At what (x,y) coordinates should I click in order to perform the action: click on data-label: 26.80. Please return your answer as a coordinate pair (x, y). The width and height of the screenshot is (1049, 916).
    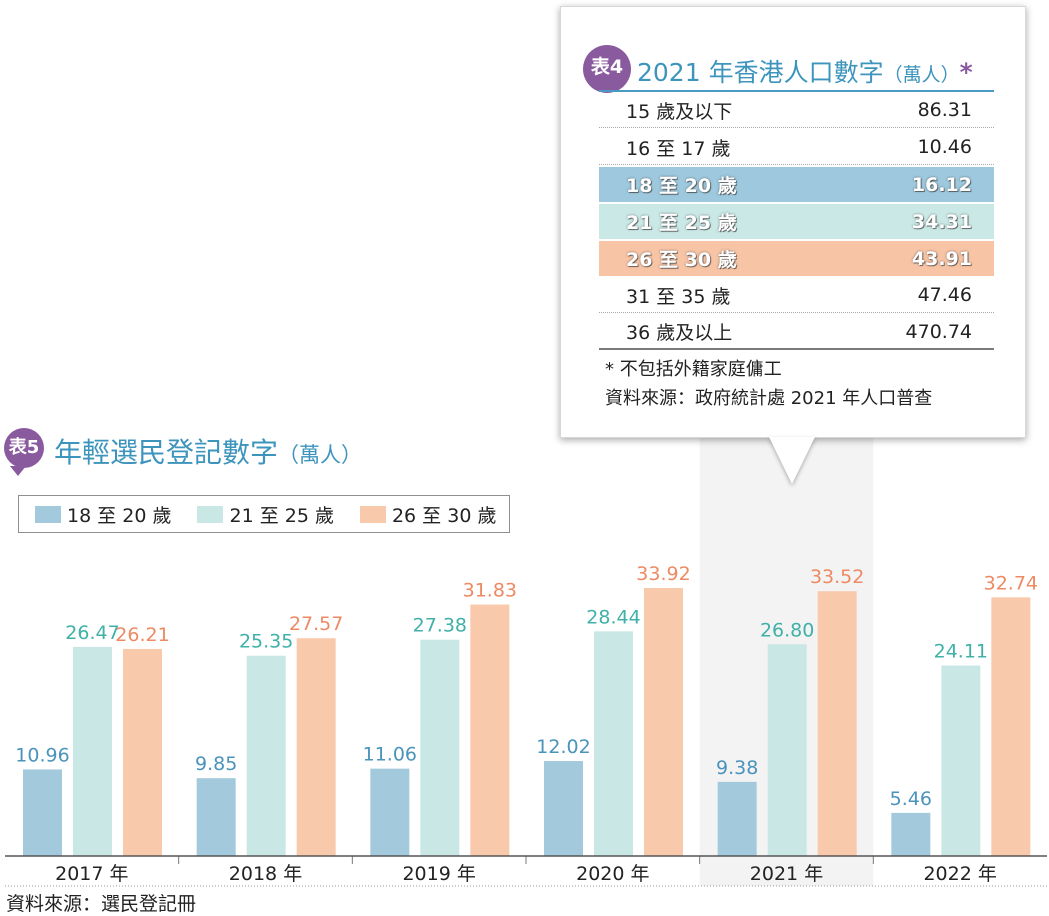
    Looking at the image, I should click on (787, 630).